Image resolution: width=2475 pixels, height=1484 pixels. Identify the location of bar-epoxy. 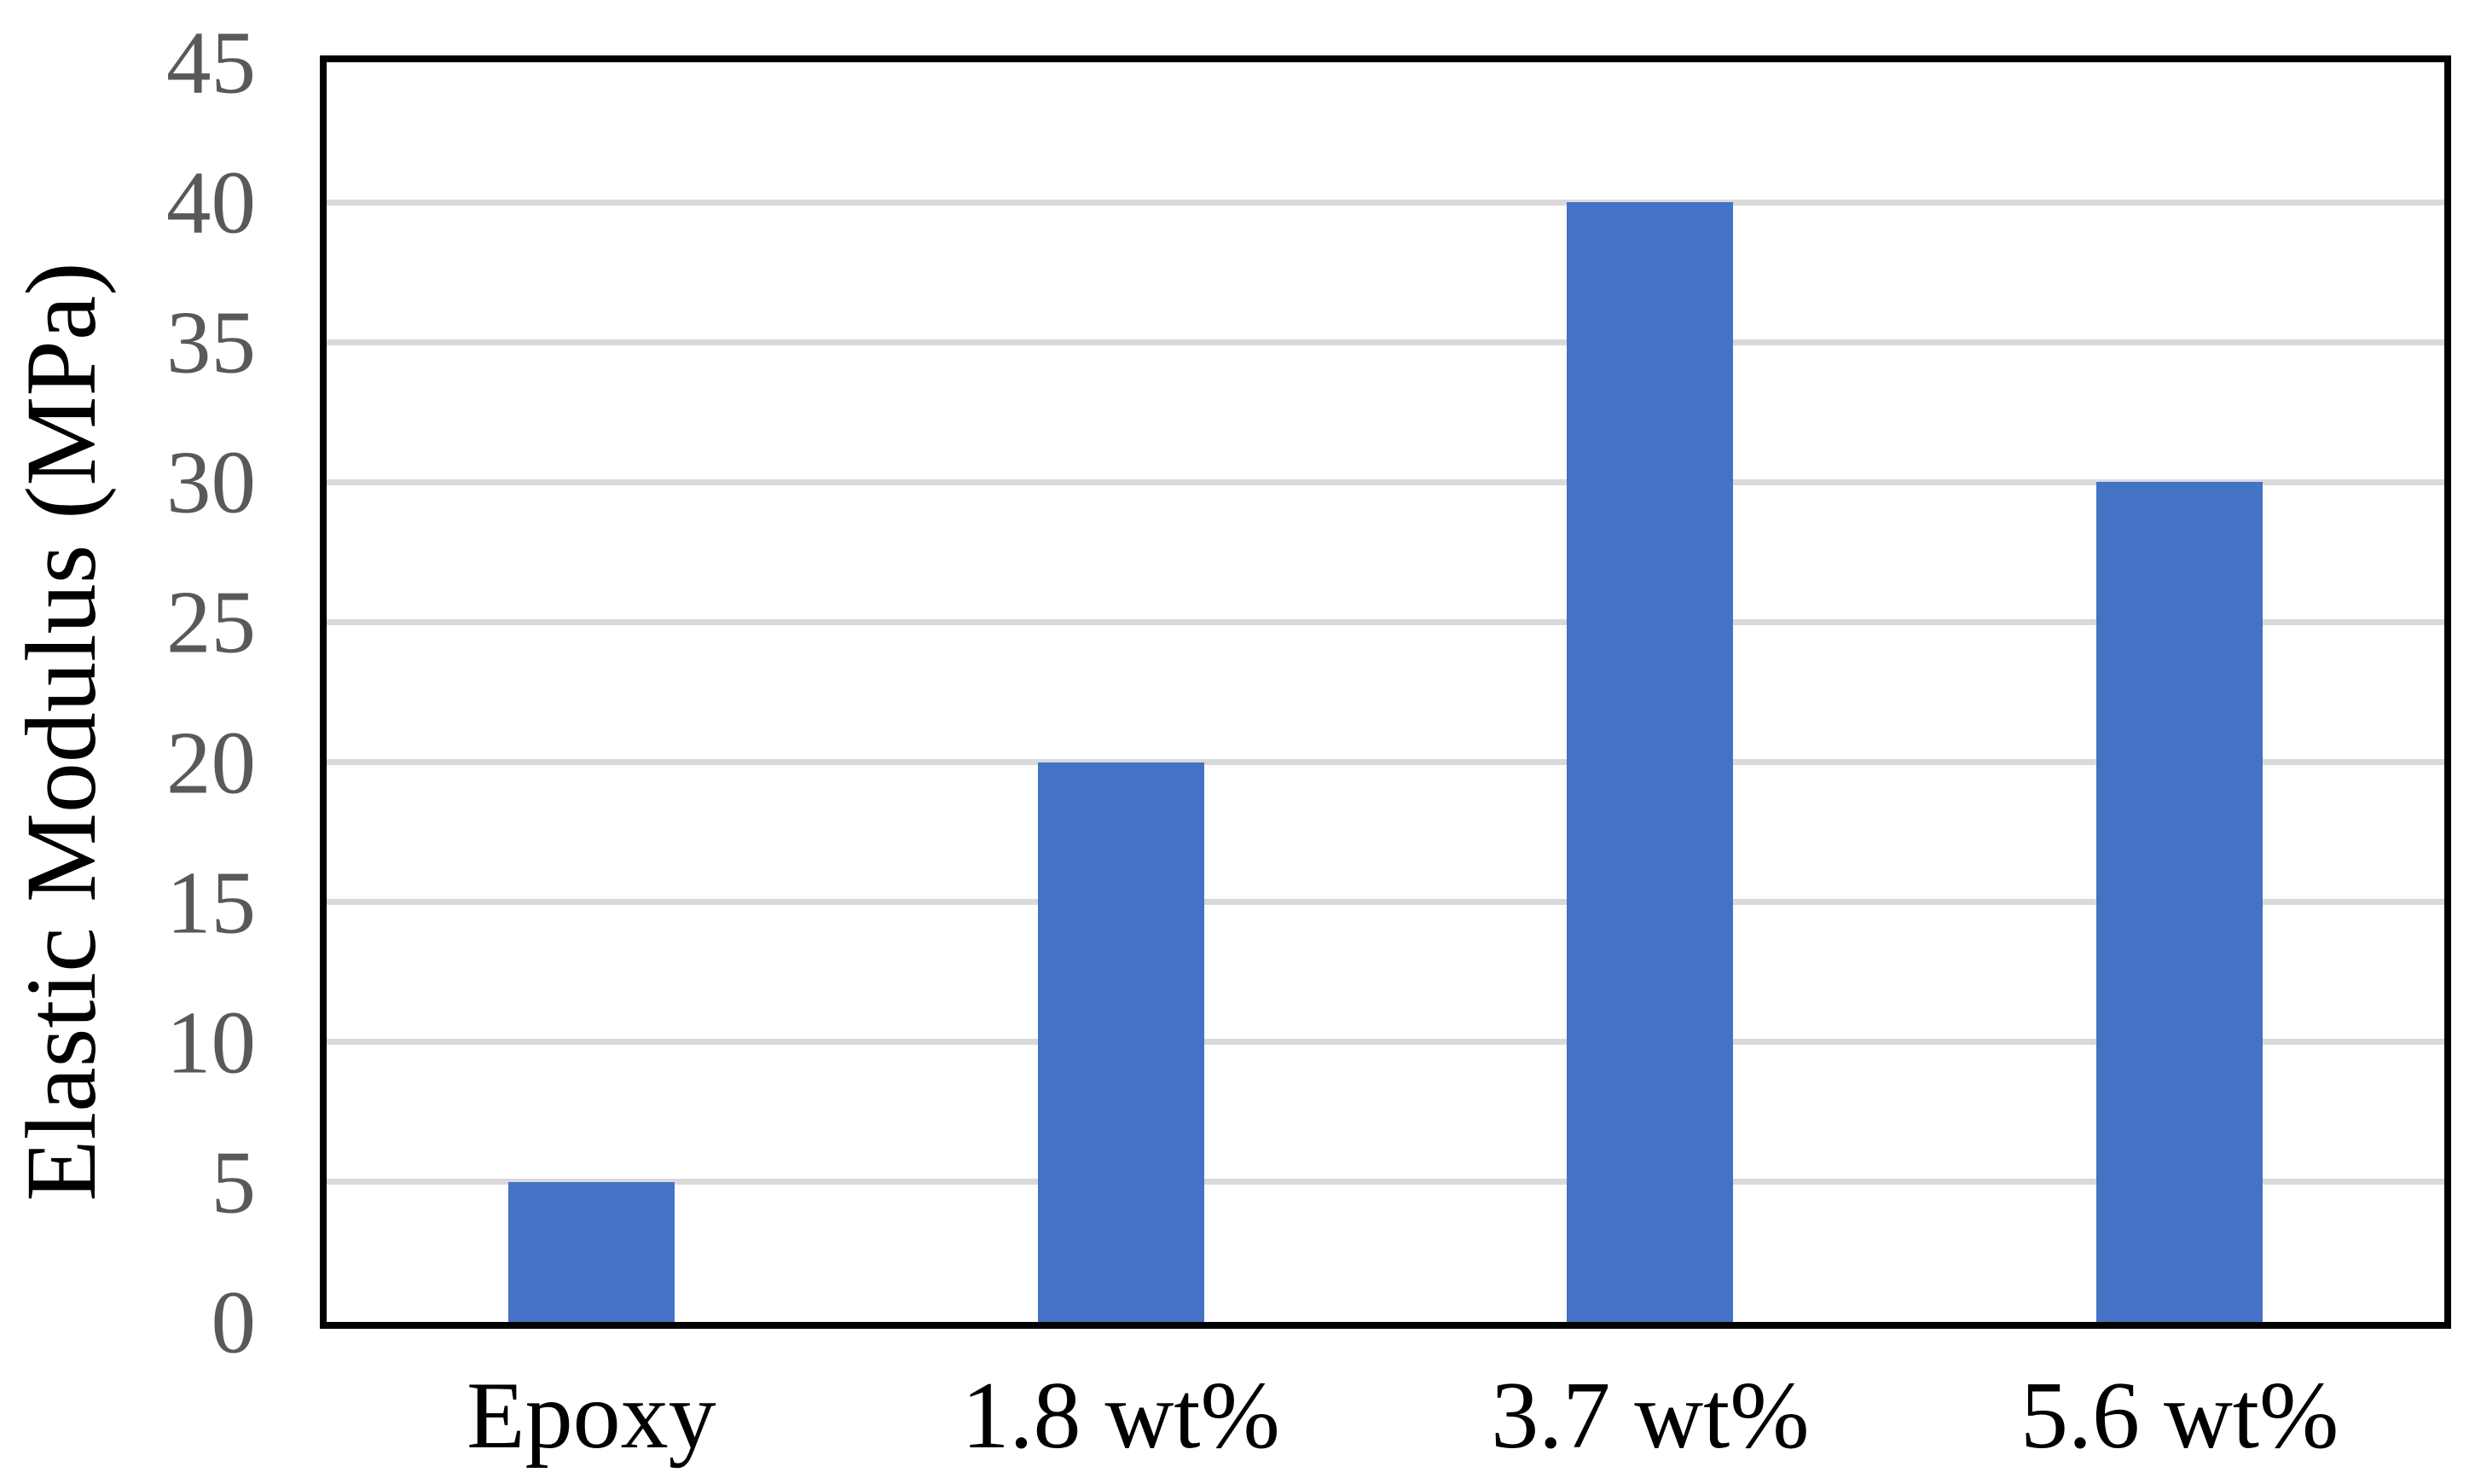
(591, 1251).